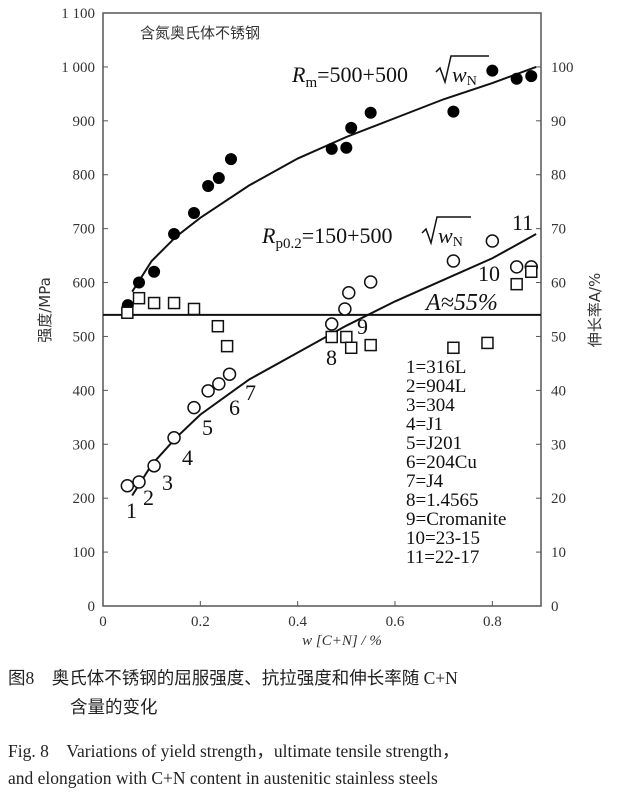 This screenshot has width=626, height=801. What do you see at coordinates (492, 622) in the screenshot?
I see `x-tick-label: 0.8` at bounding box center [492, 622].